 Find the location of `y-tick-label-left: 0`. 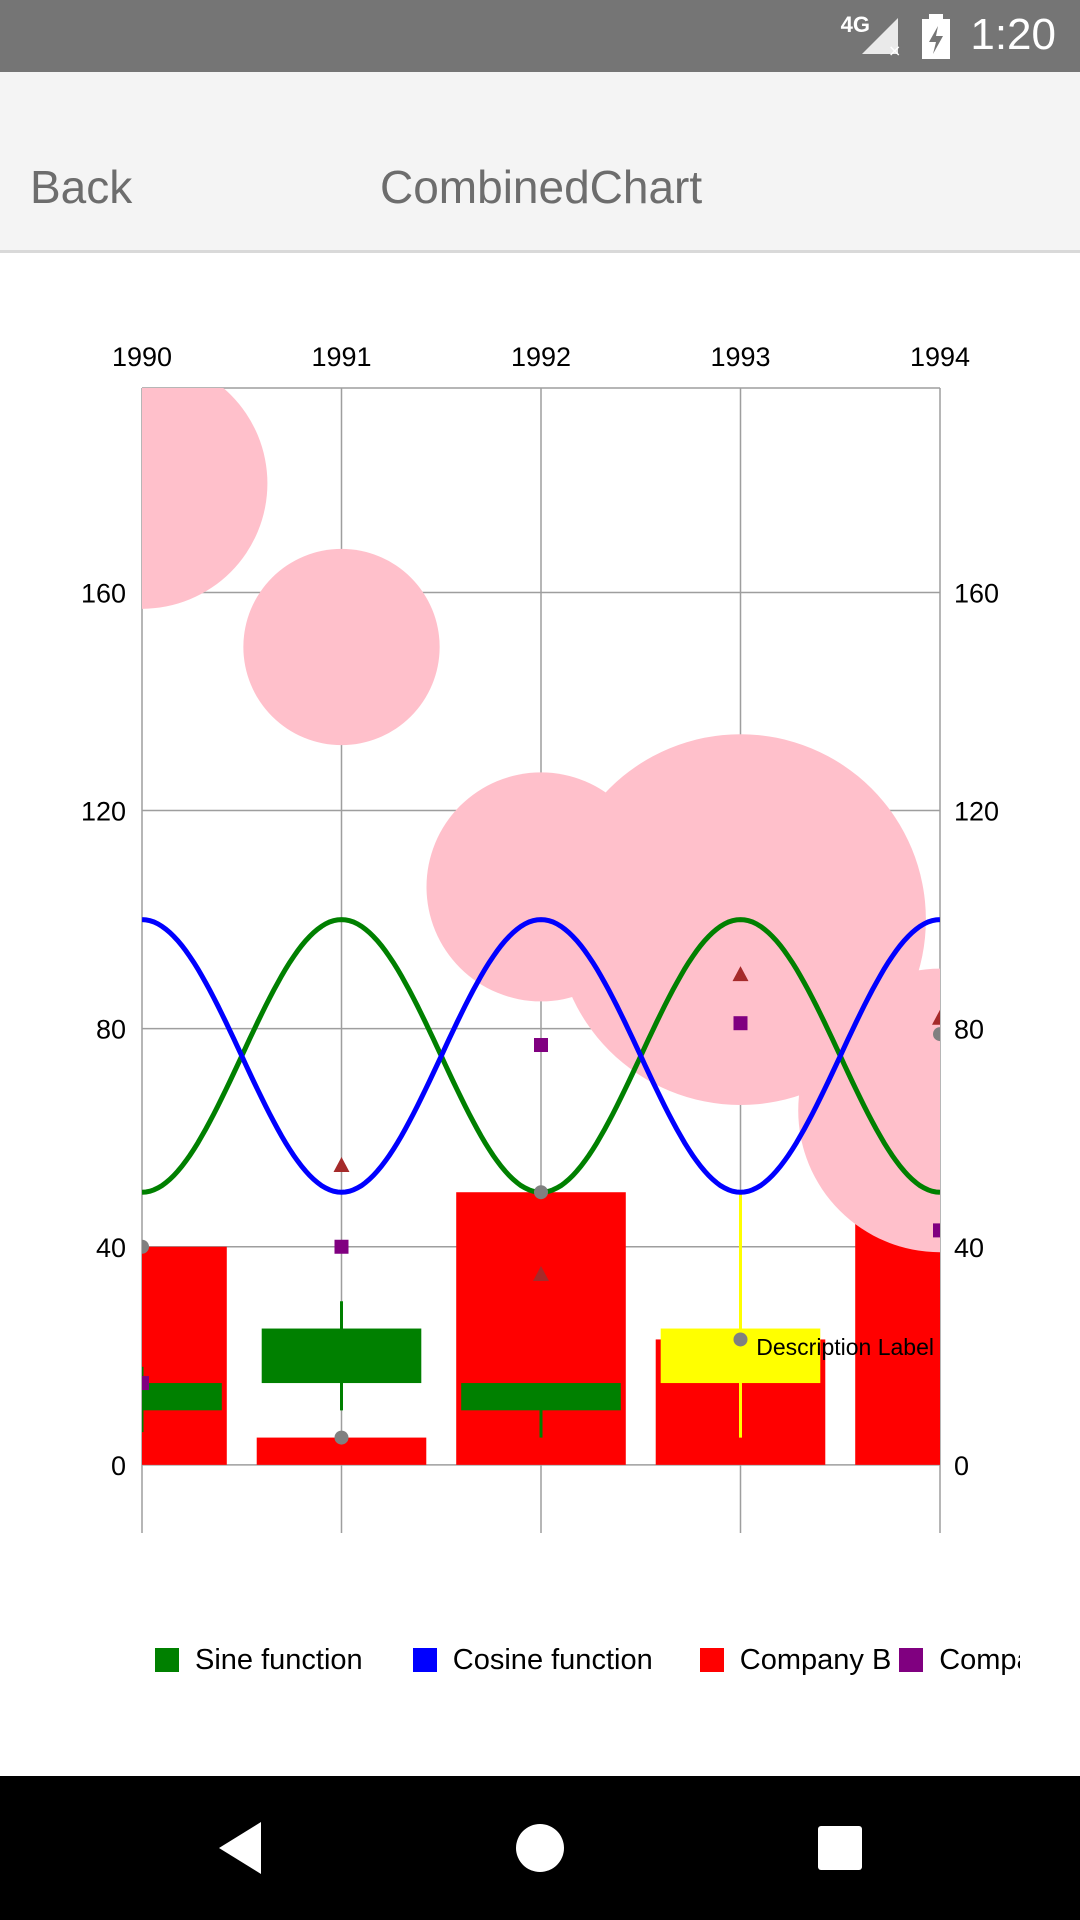

y-tick-label-left: 0 is located at coordinates (118, 1466).